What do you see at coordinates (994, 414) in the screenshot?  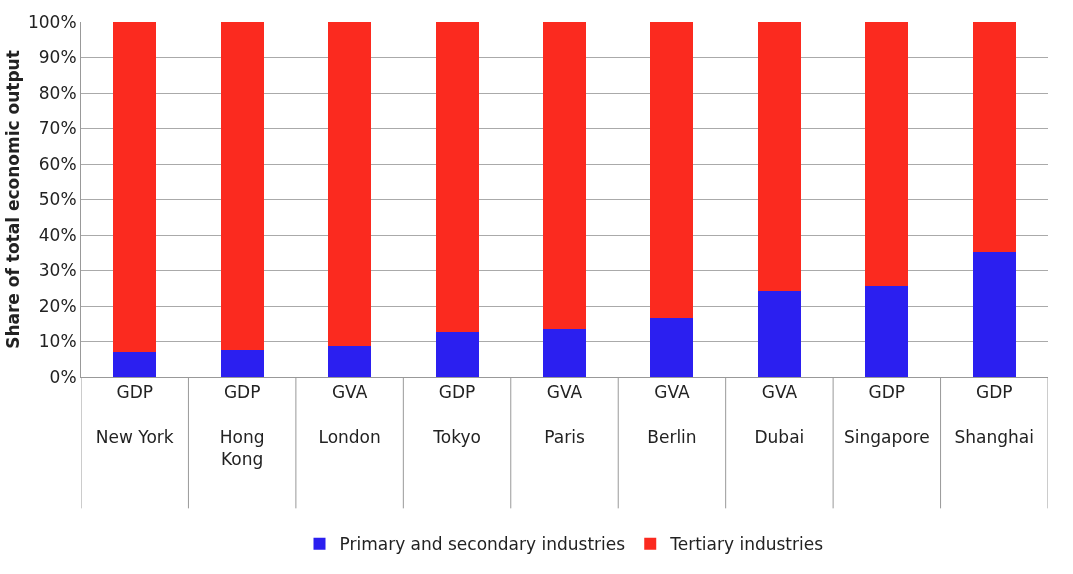 I see `category-label: GDP Shanghai` at bounding box center [994, 414].